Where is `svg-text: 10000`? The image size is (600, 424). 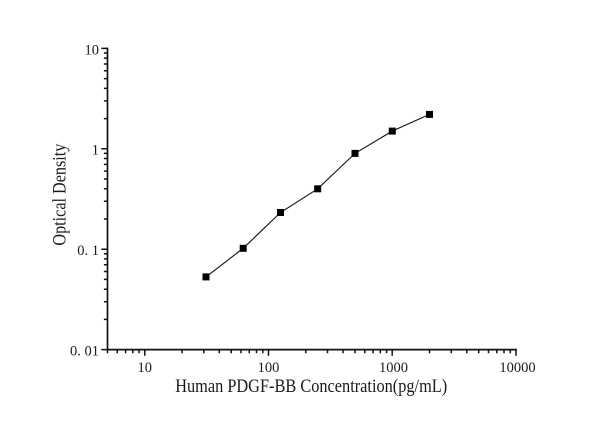 svg-text: 10000 is located at coordinates (517, 368).